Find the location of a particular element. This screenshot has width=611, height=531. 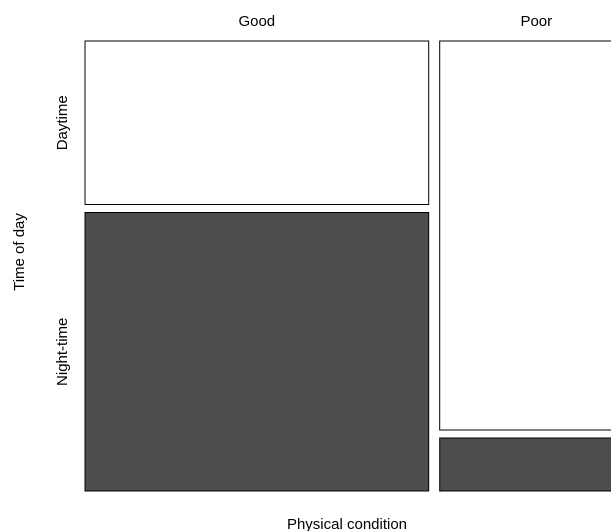

y-category-label-night-time: Night-time is located at coordinates (62, 352).